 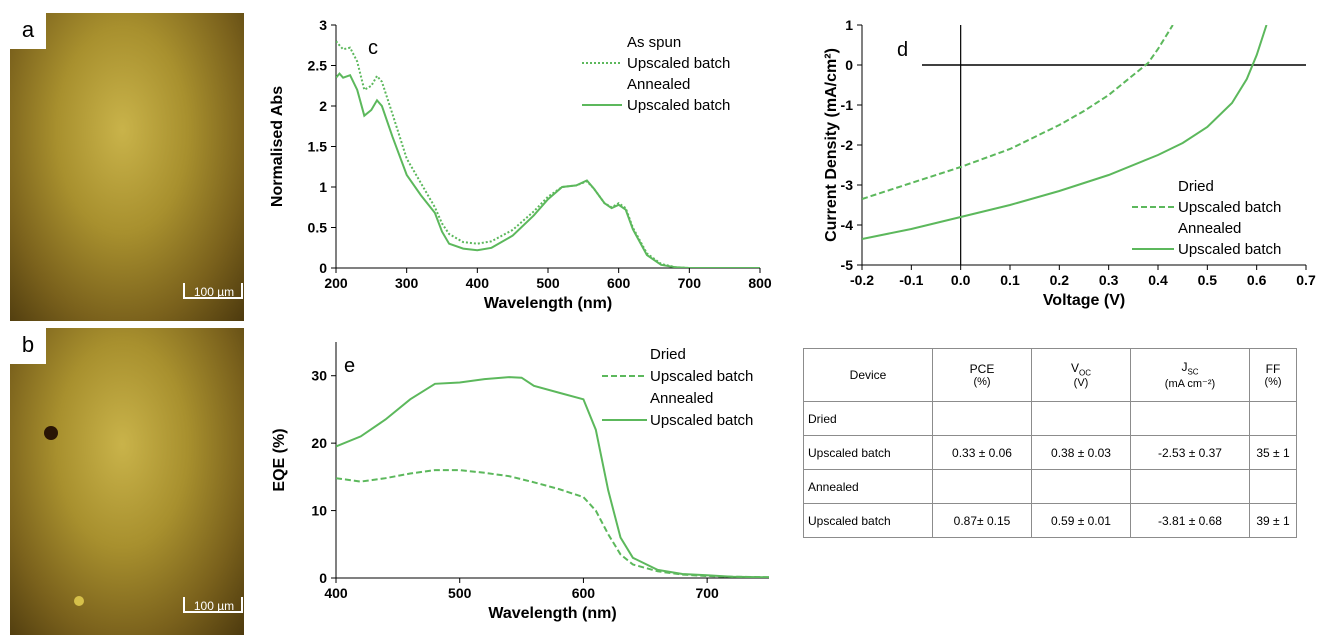 I want to click on panel-label: e, so click(x=349, y=366).